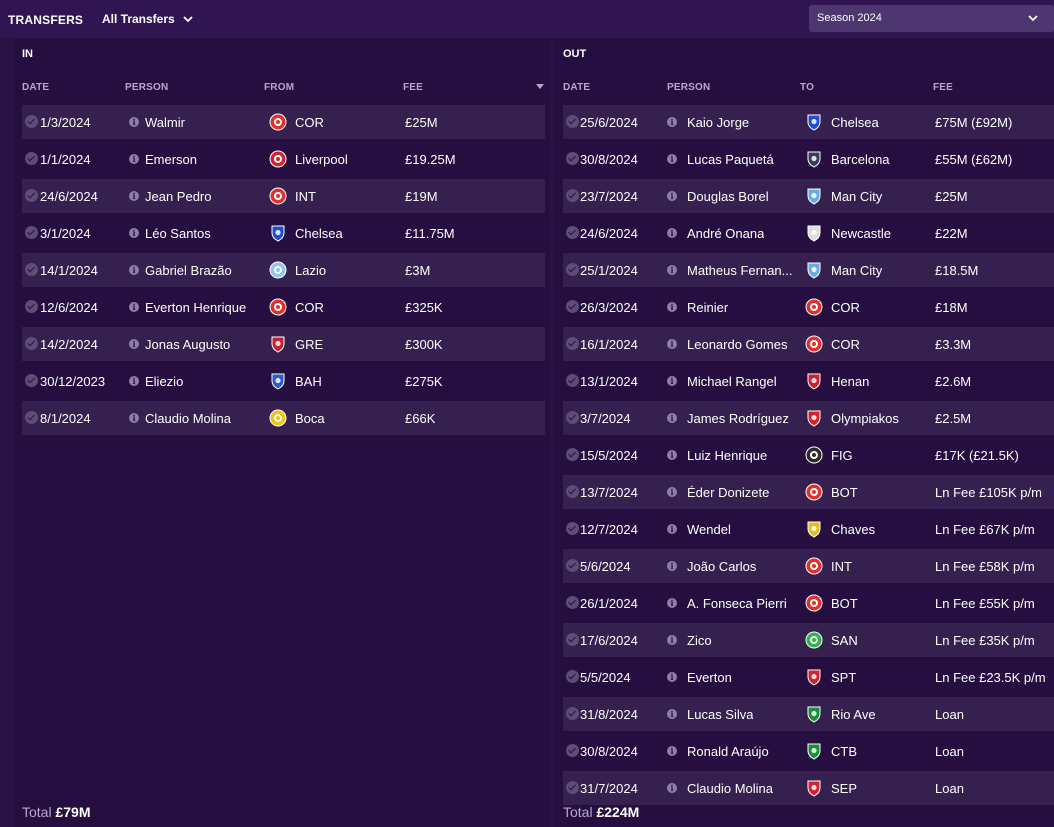 The image size is (1054, 827). I want to click on person-name-link: Lucas Paquetá, so click(730, 159).